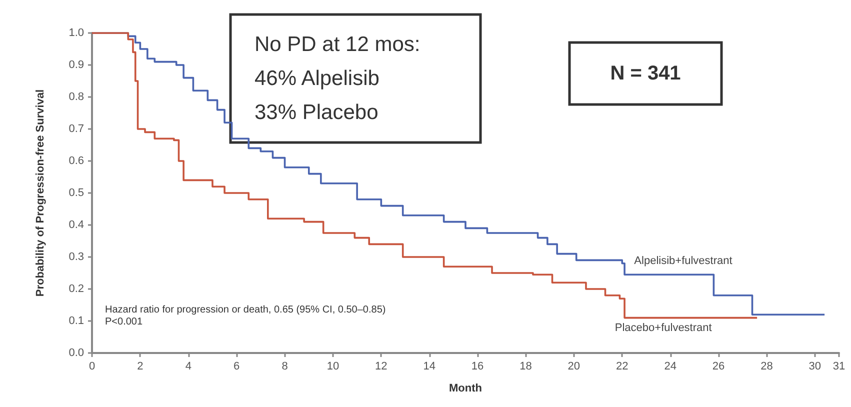 The height and width of the screenshot is (407, 851). Describe the element at coordinates (333, 366) in the screenshot. I see `x-tick-label: 10` at that location.